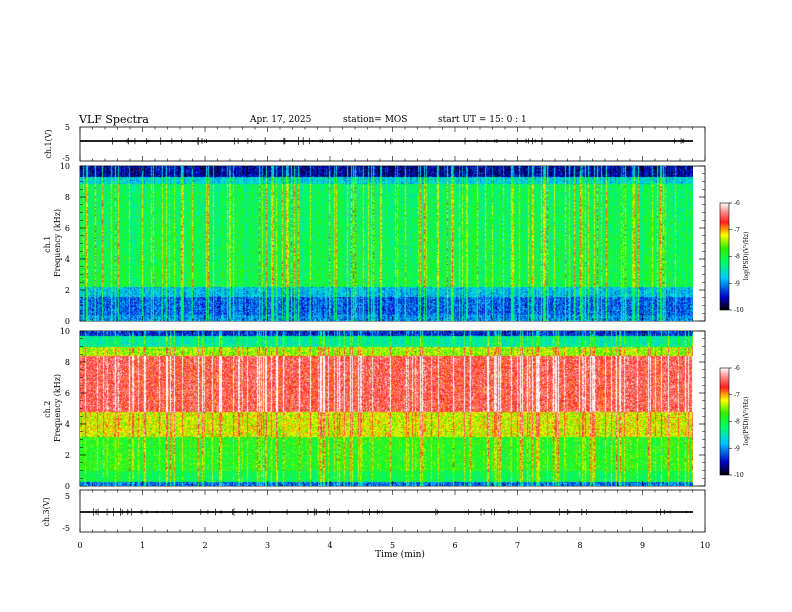 The width and height of the screenshot is (792, 612). What do you see at coordinates (329, 545) in the screenshot?
I see `time-tick-label: 4` at bounding box center [329, 545].